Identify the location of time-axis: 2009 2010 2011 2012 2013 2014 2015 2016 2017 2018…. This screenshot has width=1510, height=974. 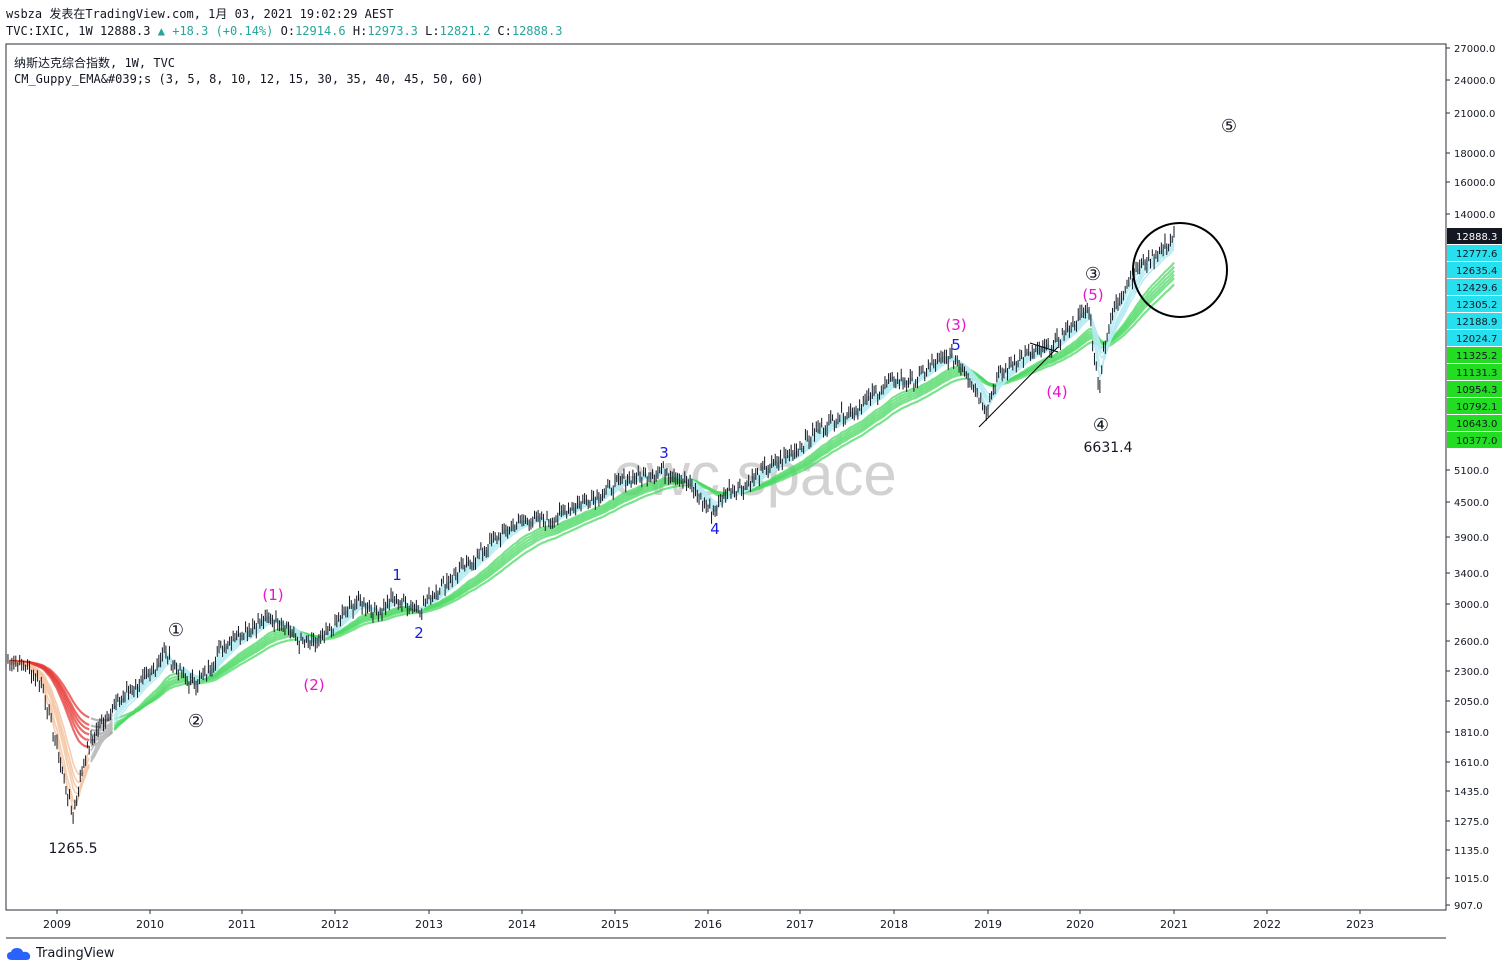
(708, 920).